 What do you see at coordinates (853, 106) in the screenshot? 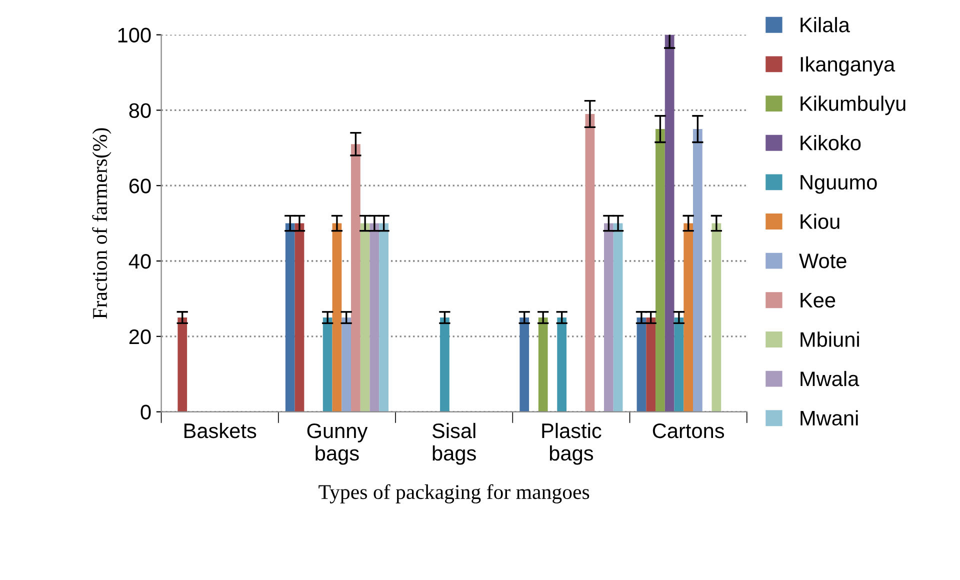
I see `legend-label: Kikumbulyu` at bounding box center [853, 106].